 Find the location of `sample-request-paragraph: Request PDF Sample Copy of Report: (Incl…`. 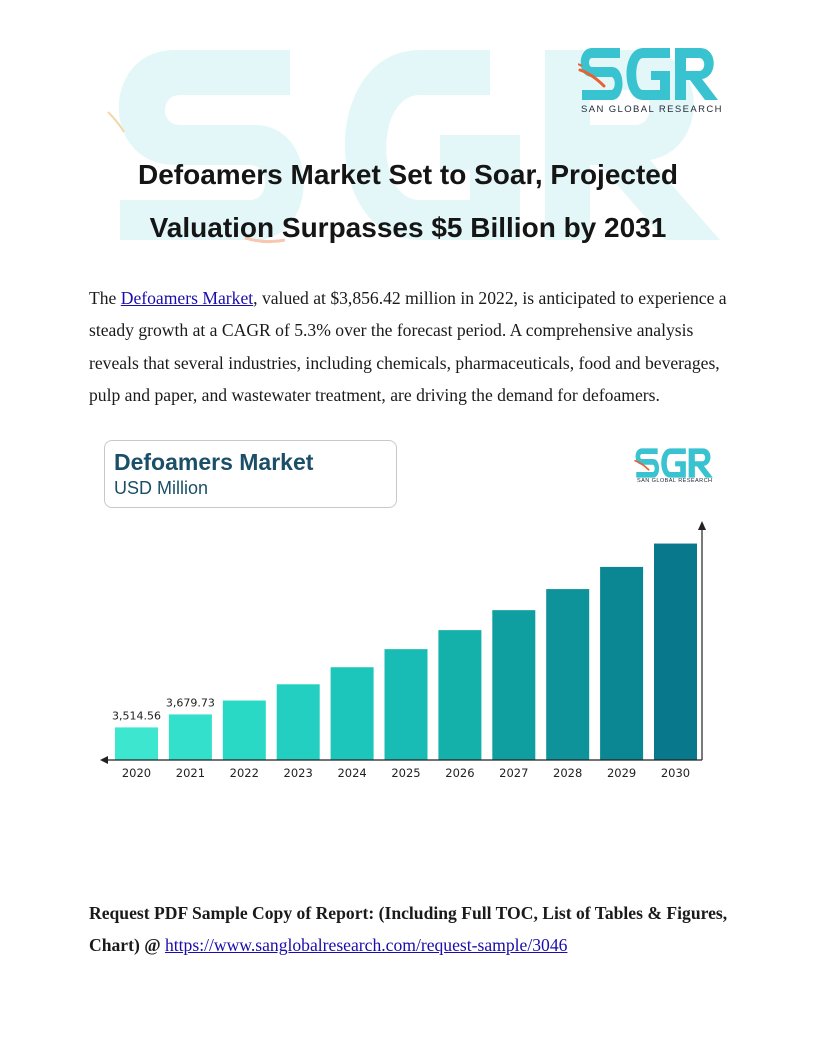

sample-request-paragraph: Request PDF Sample Copy of Report: (Incl… is located at coordinates (414, 929).